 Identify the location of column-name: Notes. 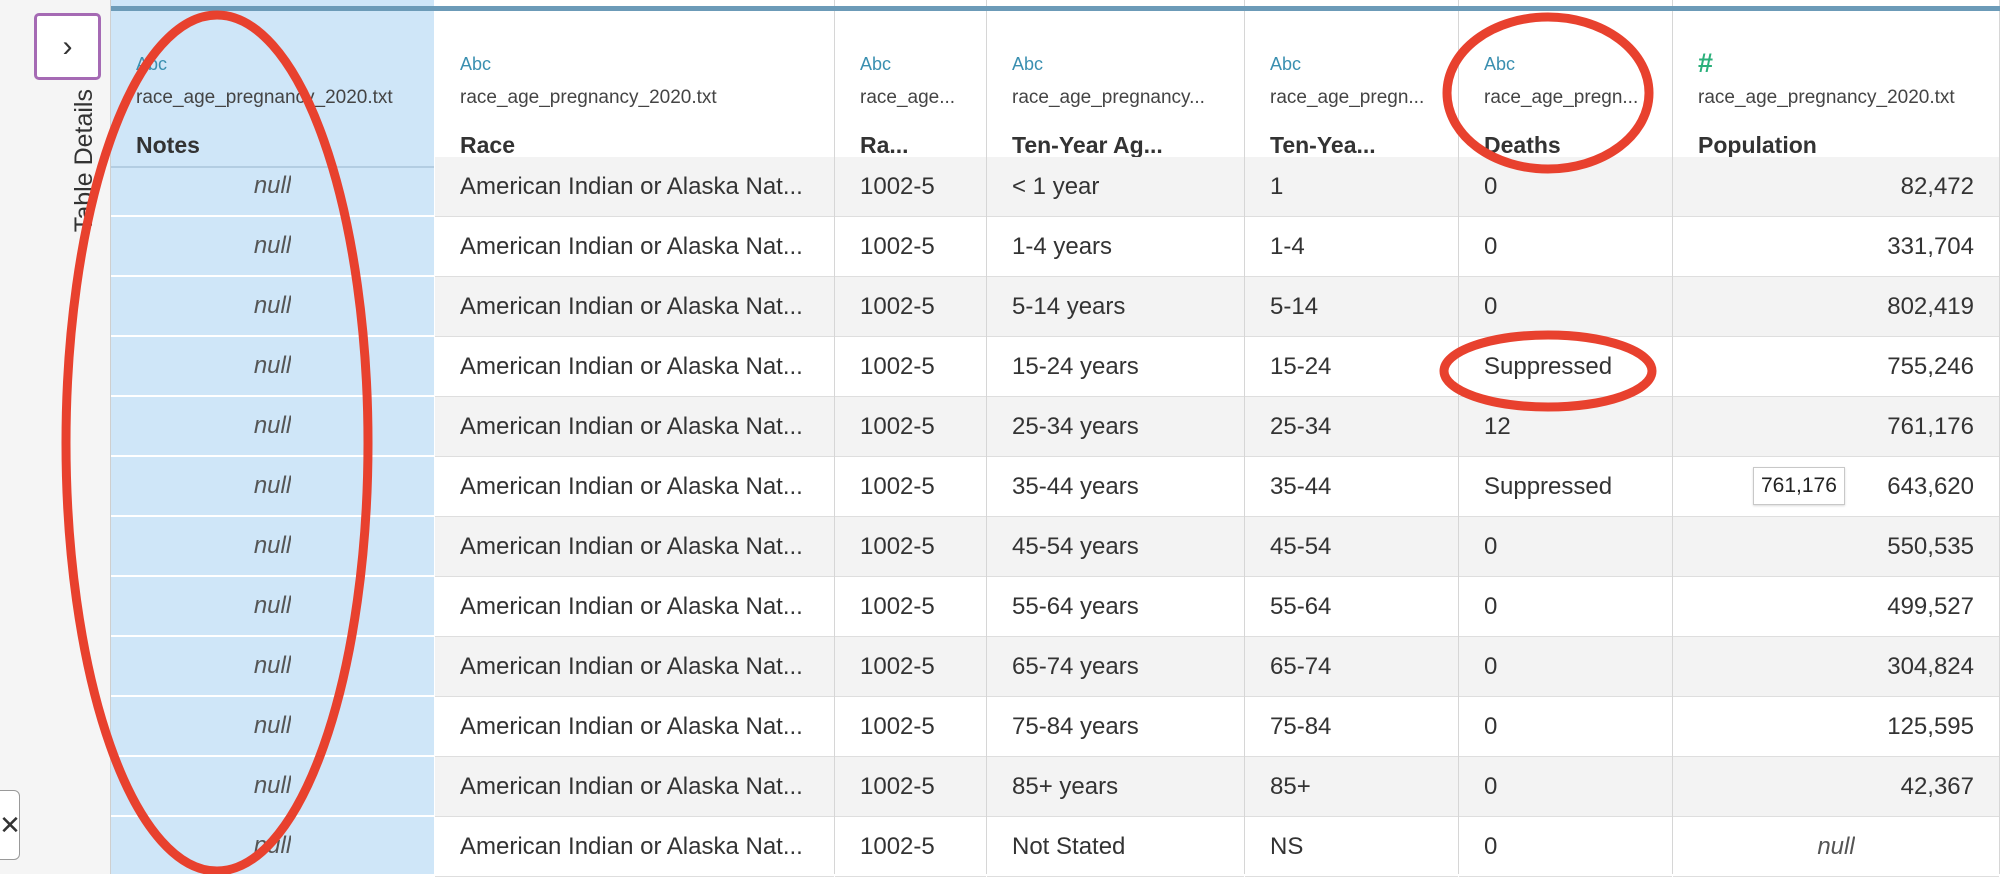
(168, 145).